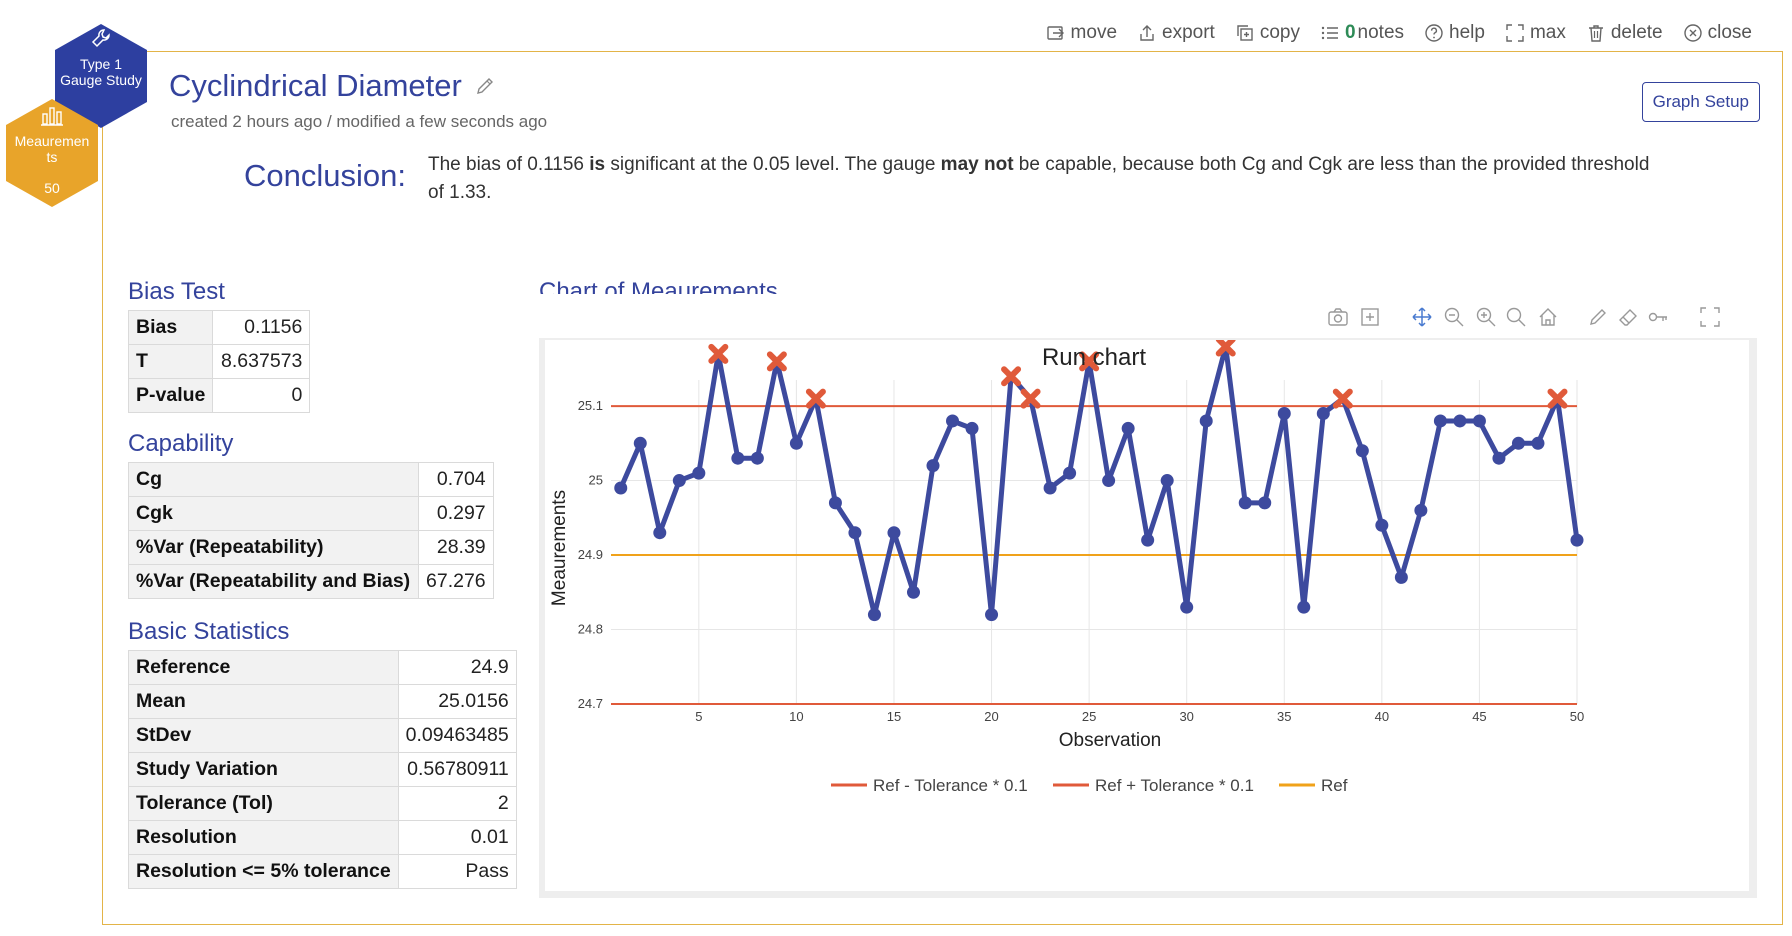  Describe the element at coordinates (1422, 317) in the screenshot. I see `pan-icon` at that location.